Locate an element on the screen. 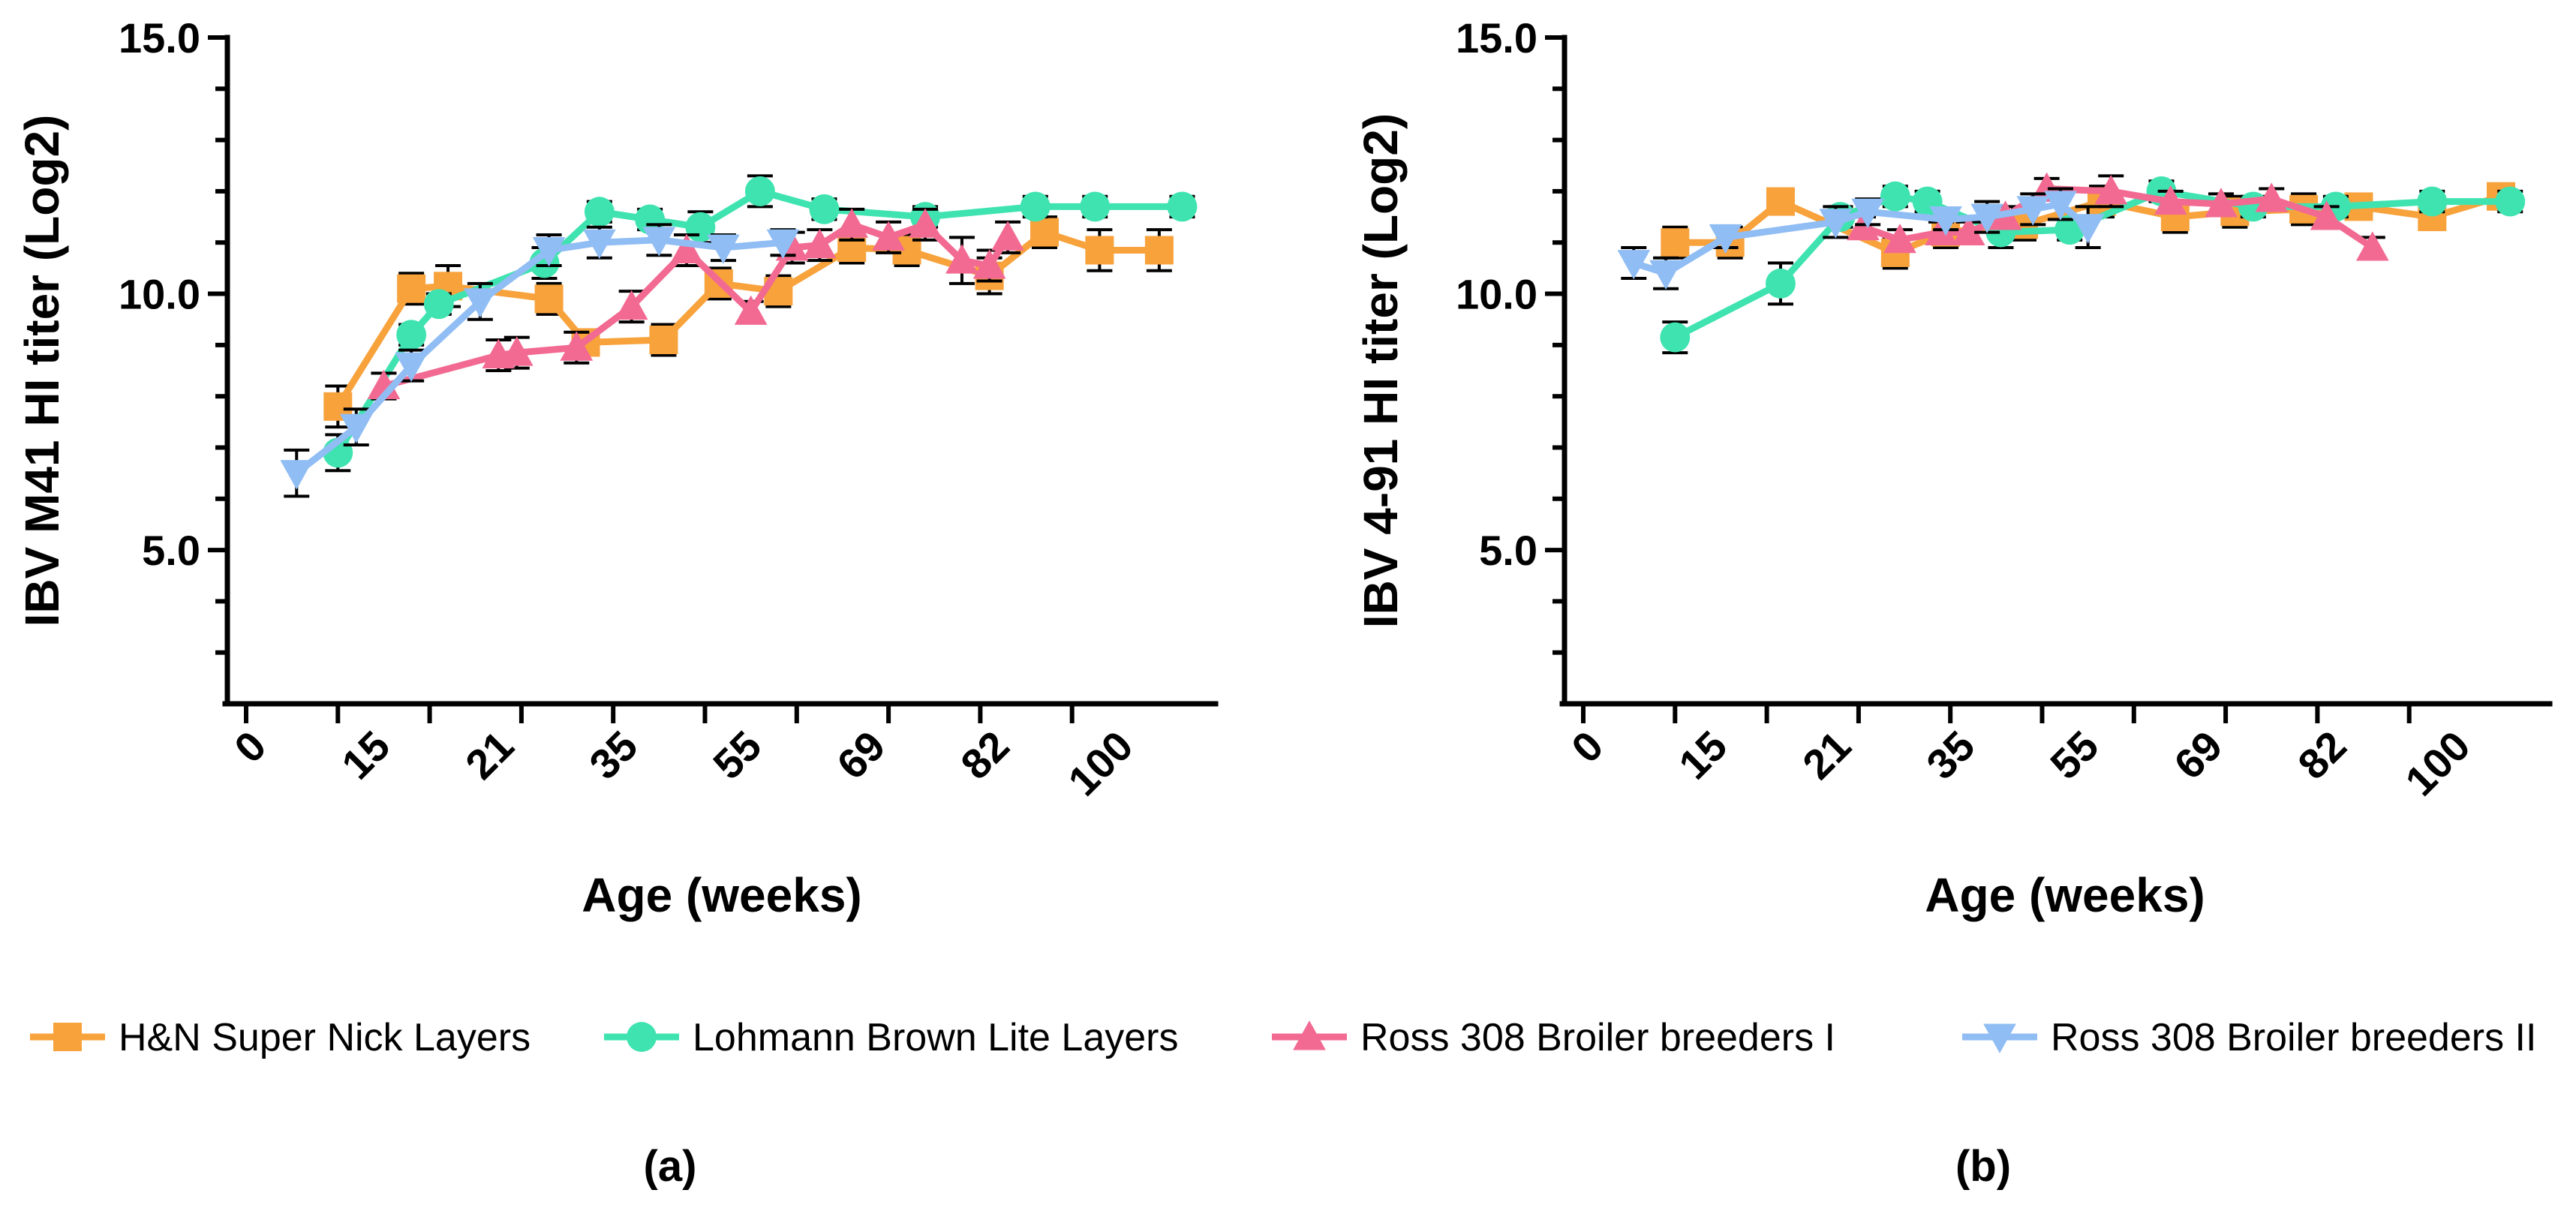 Image resolution: width=2576 pixels, height=1205 pixels. y-axis-title: IBV 4-91 HI titer (Log2) is located at coordinates (1381, 370).